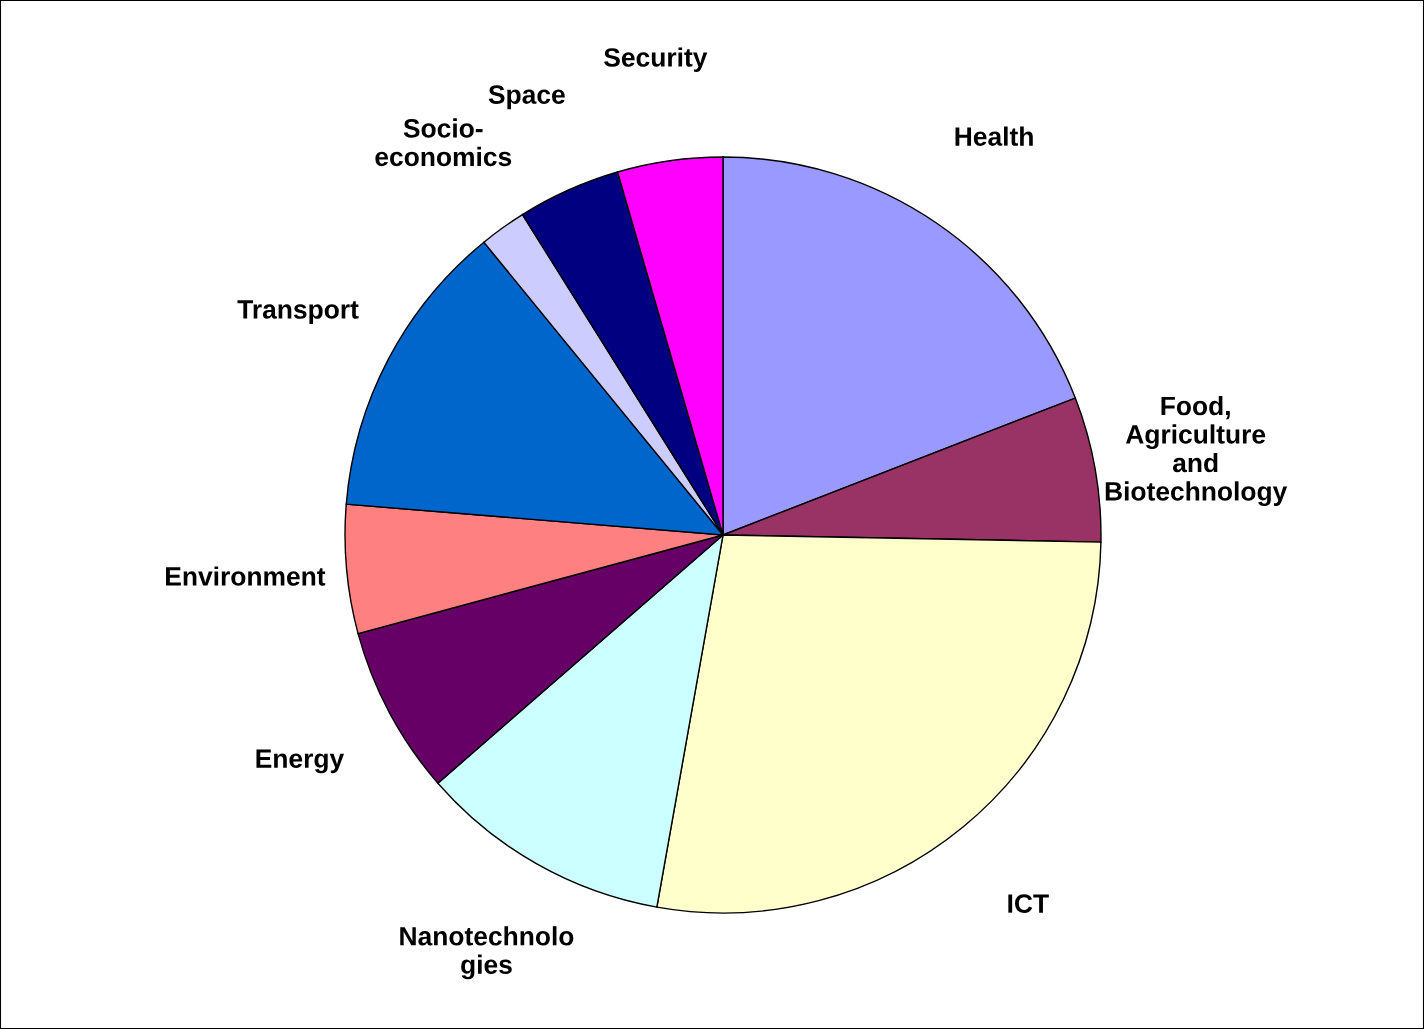 The image size is (1424, 1029). Describe the element at coordinates (487, 953) in the screenshot. I see `slice-label: Nanotechnolo gies` at that location.